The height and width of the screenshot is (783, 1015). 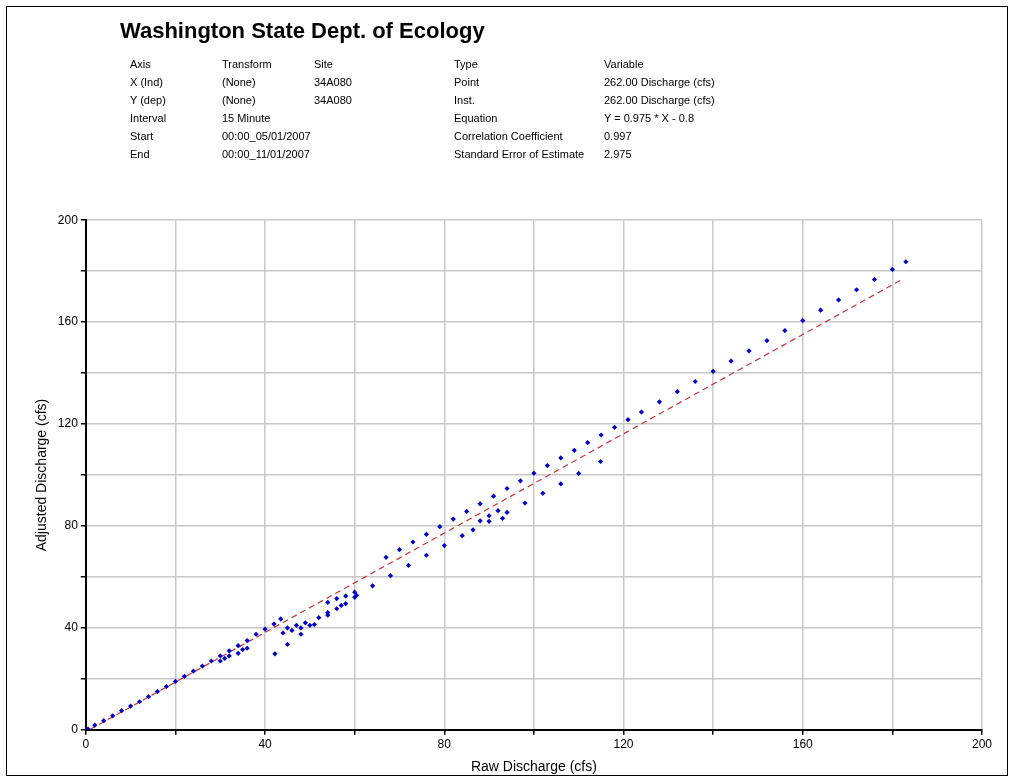 What do you see at coordinates (71, 525) in the screenshot?
I see `y-tick-label: 80` at bounding box center [71, 525].